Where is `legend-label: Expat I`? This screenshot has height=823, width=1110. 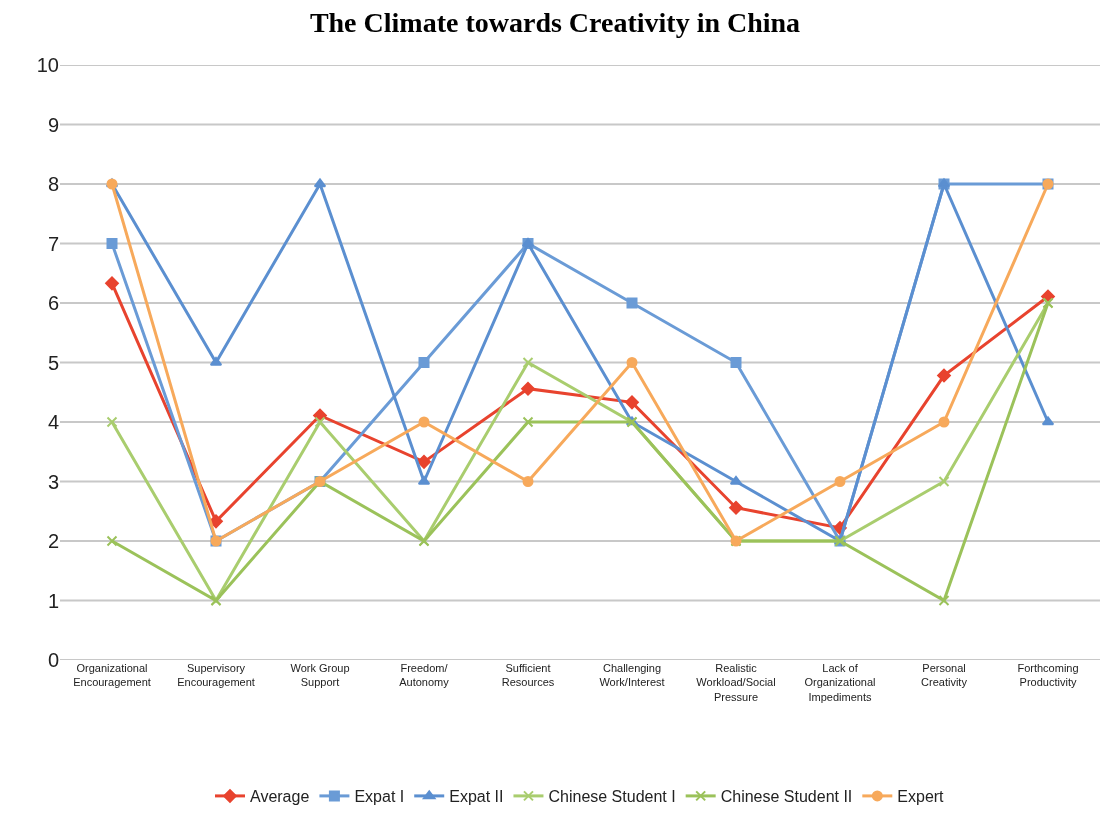
legend-label: Expat I is located at coordinates (379, 797).